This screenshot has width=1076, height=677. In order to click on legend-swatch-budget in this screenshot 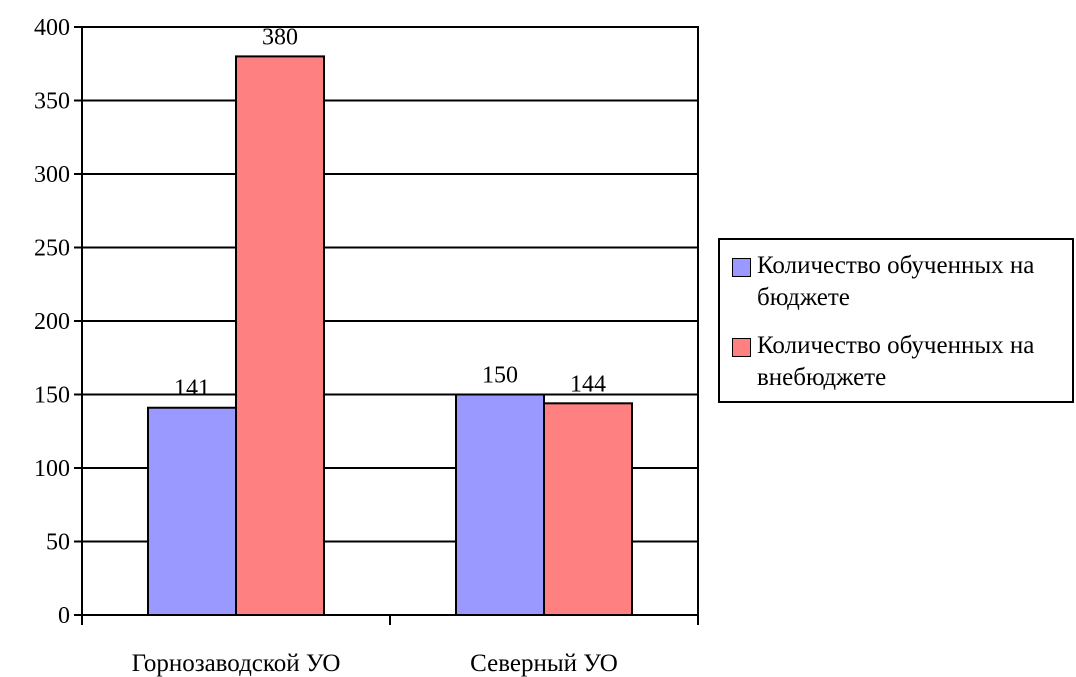, I will do `click(741, 267)`.